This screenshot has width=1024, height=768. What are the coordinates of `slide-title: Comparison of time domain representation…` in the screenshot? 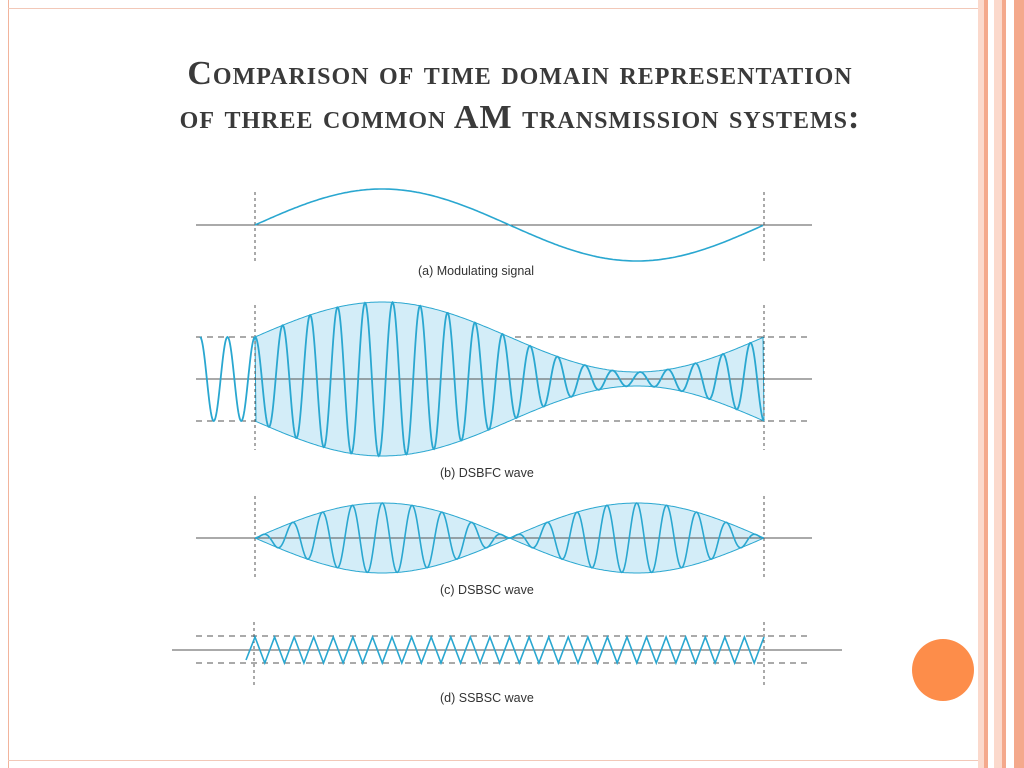 It's located at (520, 96).